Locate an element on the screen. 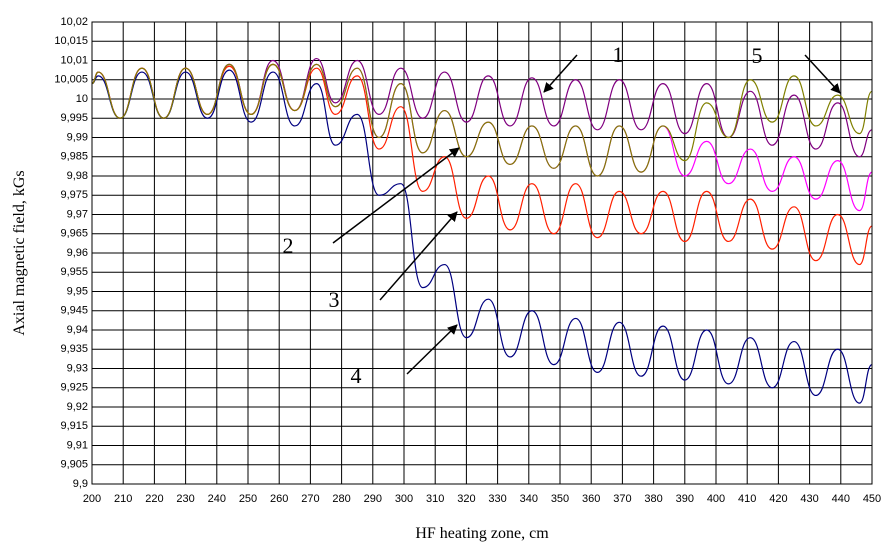 The width and height of the screenshot is (885, 547). y-tick-label: 9,9 is located at coordinates (80, 484).